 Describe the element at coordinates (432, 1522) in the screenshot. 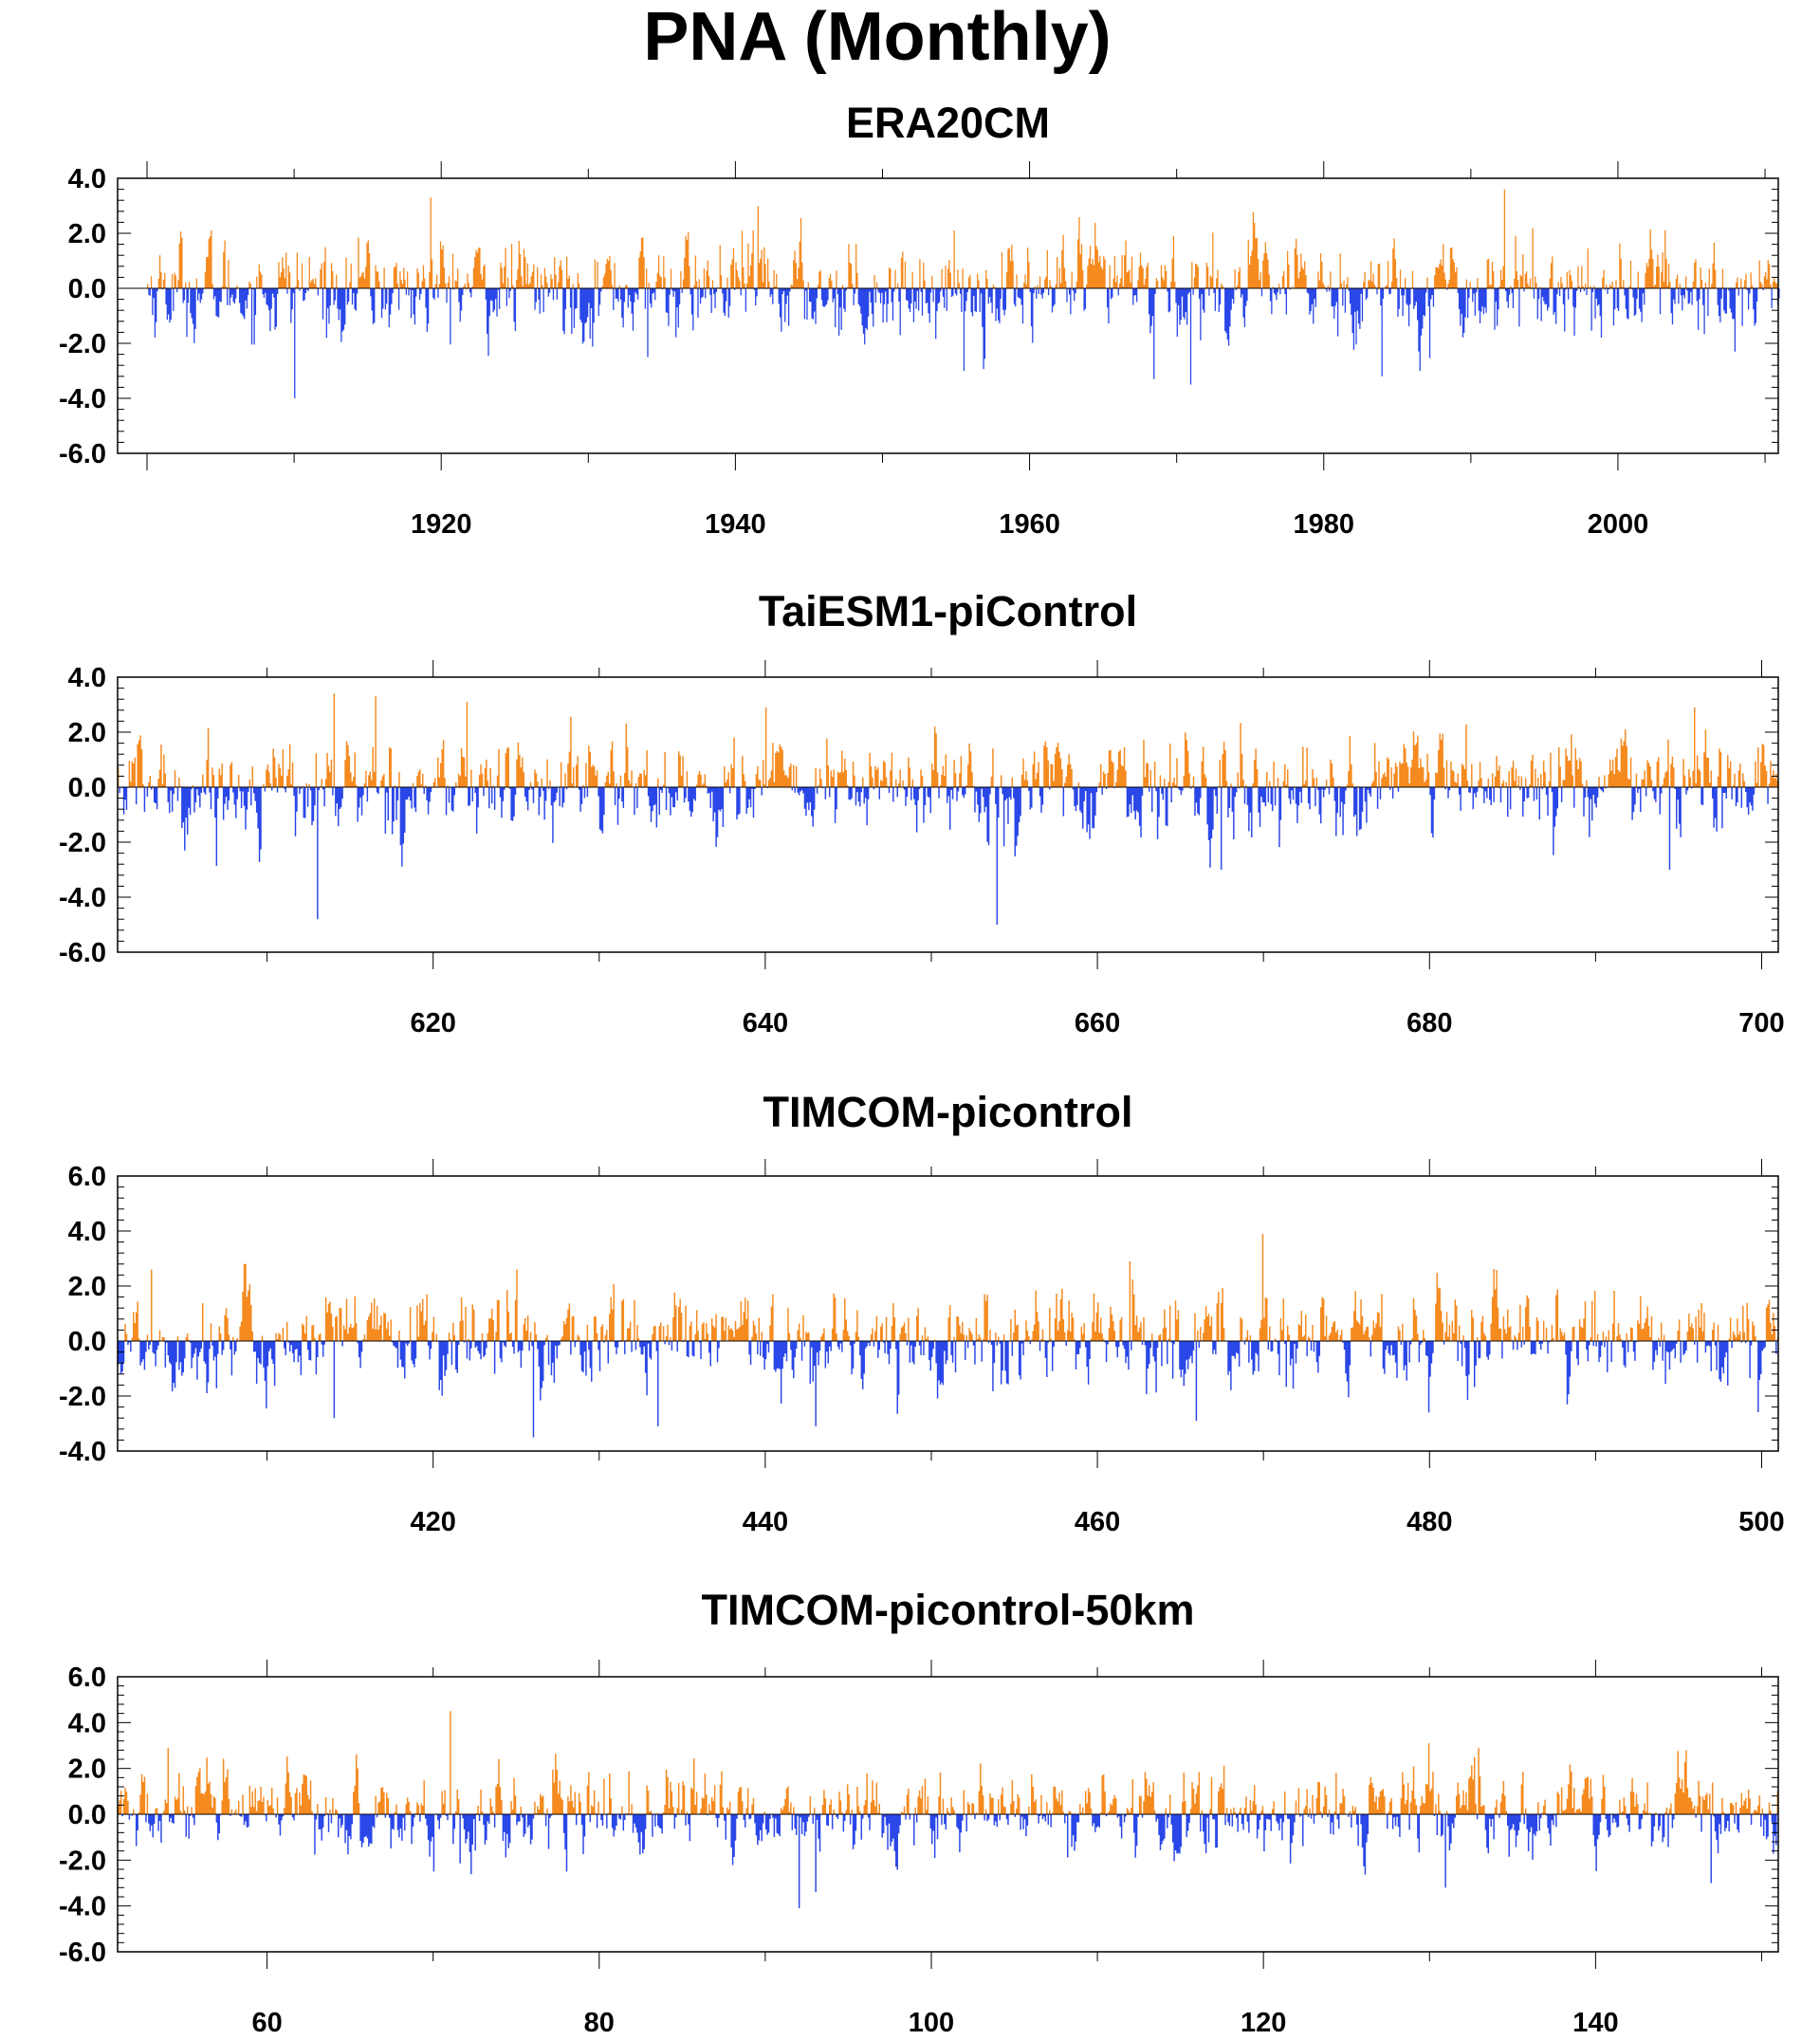

I see `x-tick-label: 420` at that location.